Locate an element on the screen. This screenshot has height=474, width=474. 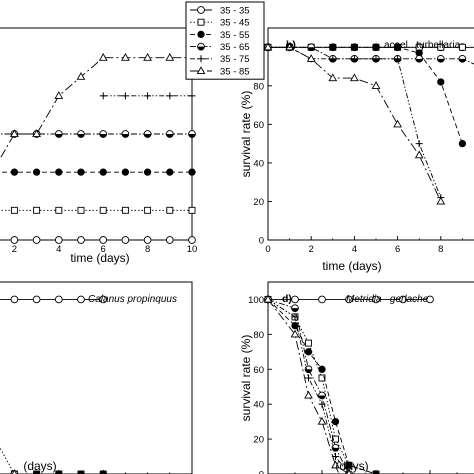
x-tick-label: 0 is located at coordinates (267, 249).